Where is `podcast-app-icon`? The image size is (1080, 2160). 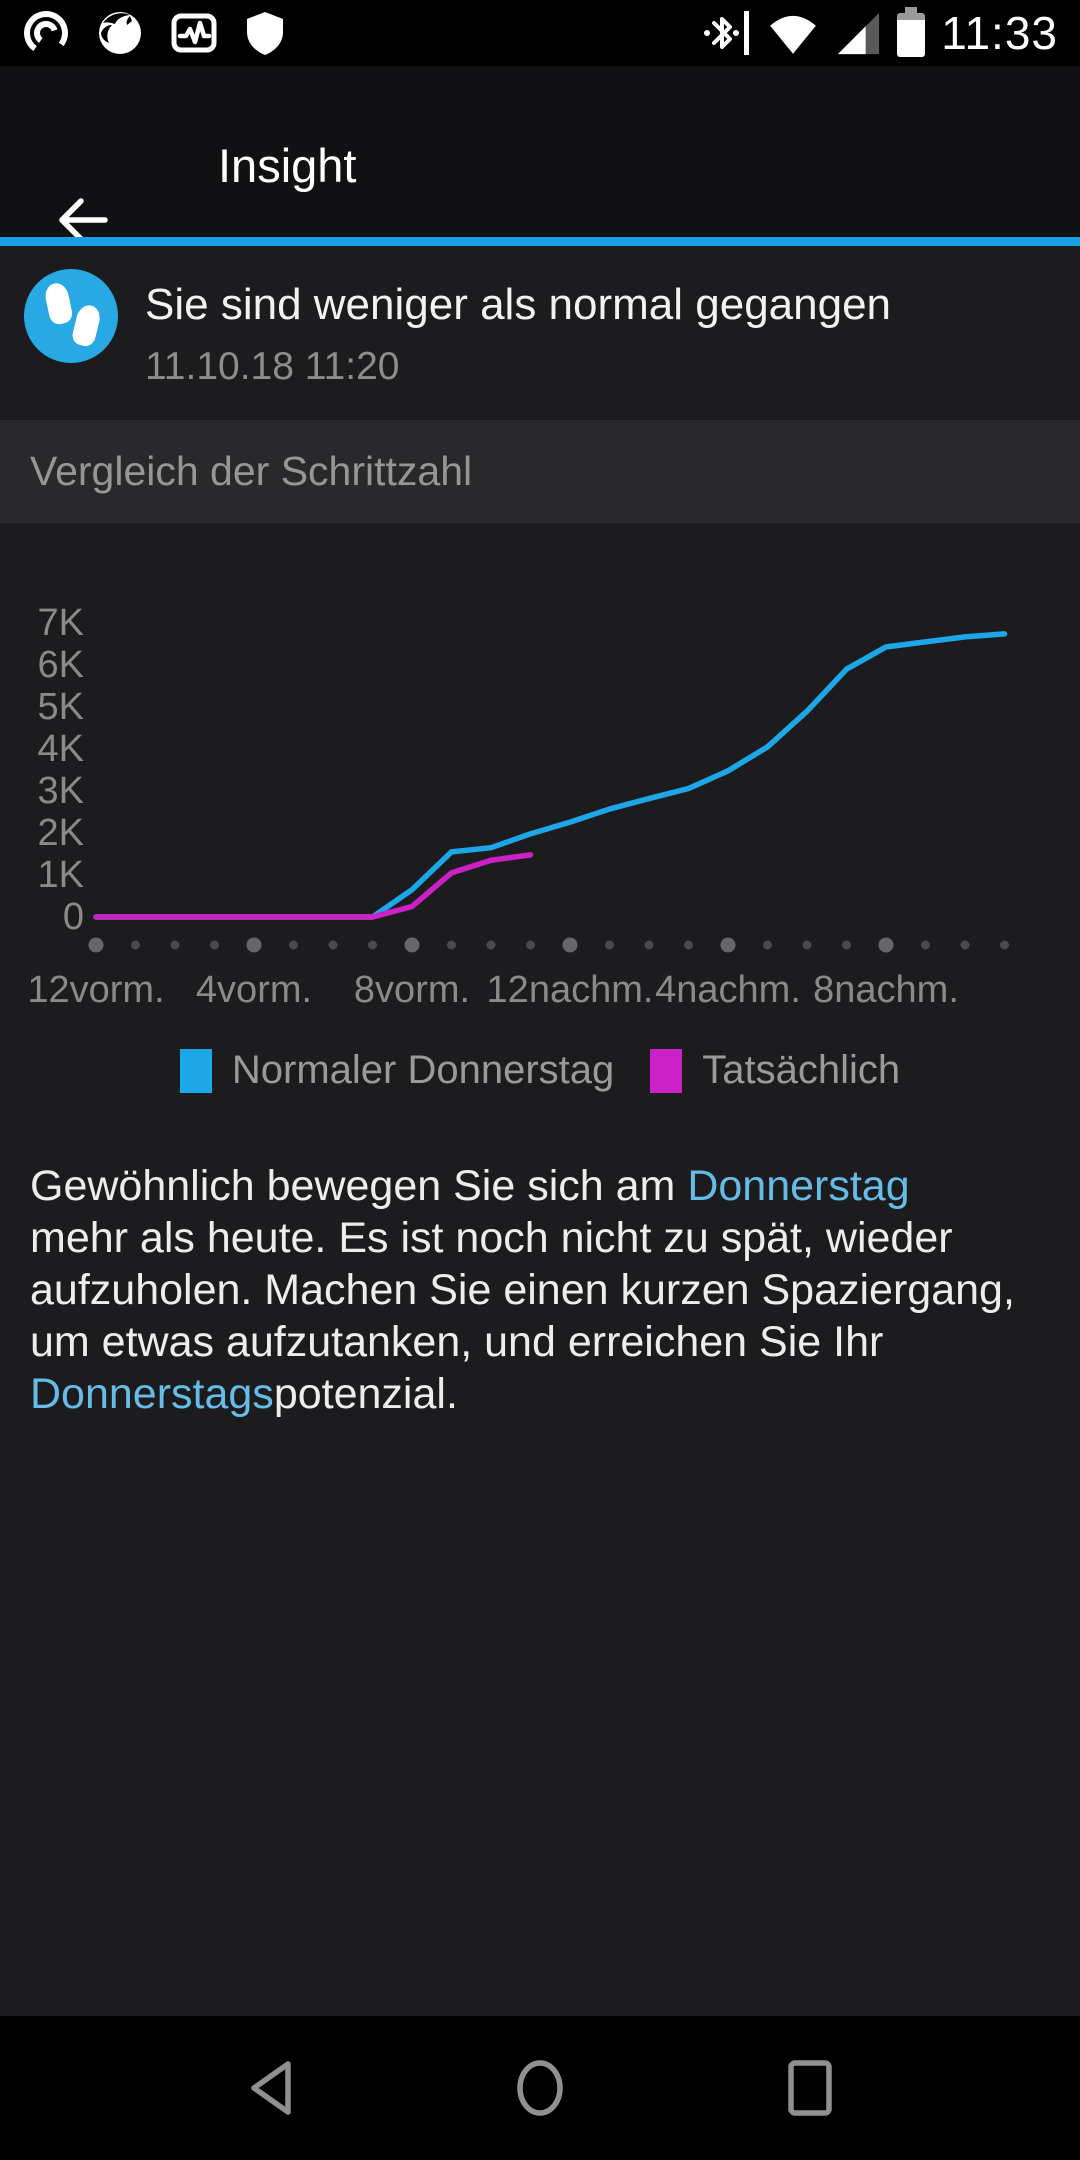
podcast-app-icon is located at coordinates (46, 33).